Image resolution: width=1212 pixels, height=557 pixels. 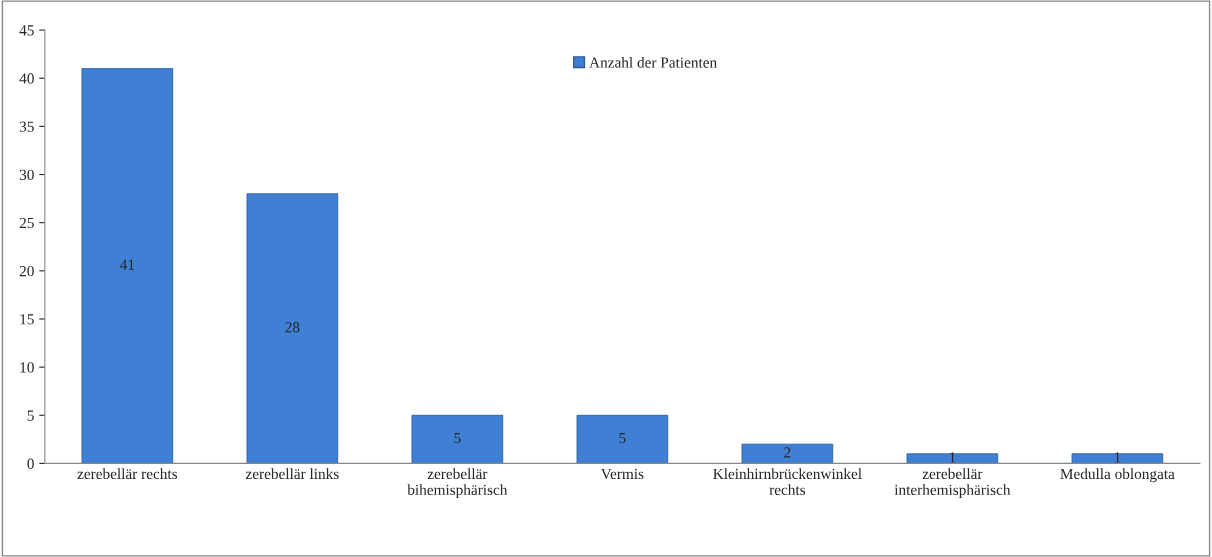 I want to click on y-tick-label: 40, so click(x=26, y=78).